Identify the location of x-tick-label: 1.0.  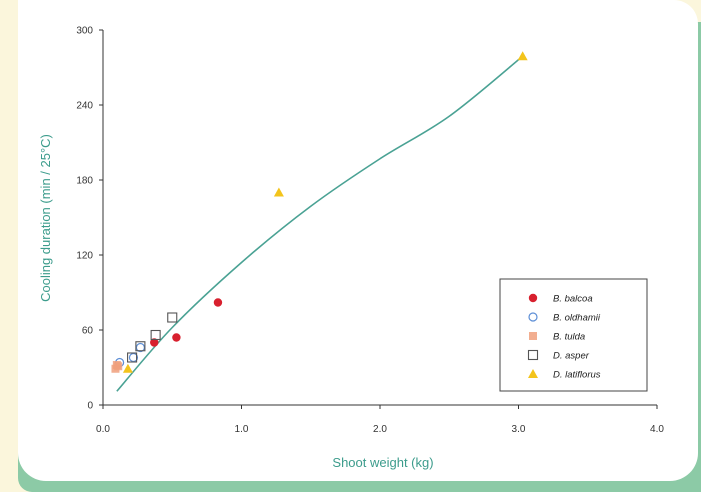
(242, 429).